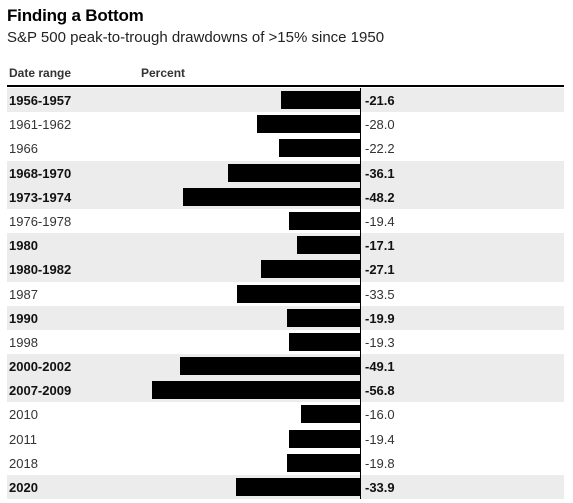 The width and height of the screenshot is (573, 503). Describe the element at coordinates (23, 439) in the screenshot. I see `date-range-label: 2011` at that location.